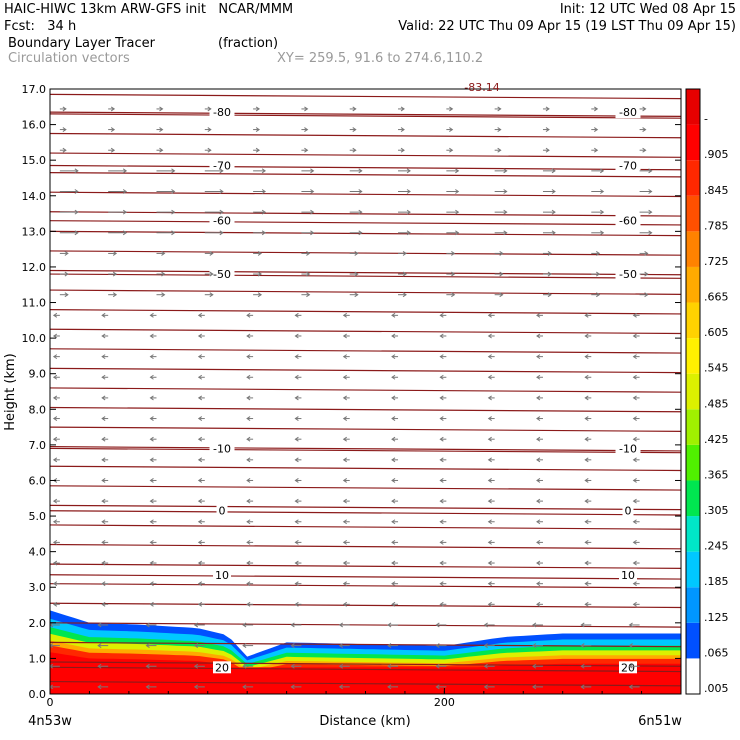 The width and height of the screenshot is (740, 740). Describe the element at coordinates (706, 119) in the screenshot. I see `colorbar-label: -` at that location.